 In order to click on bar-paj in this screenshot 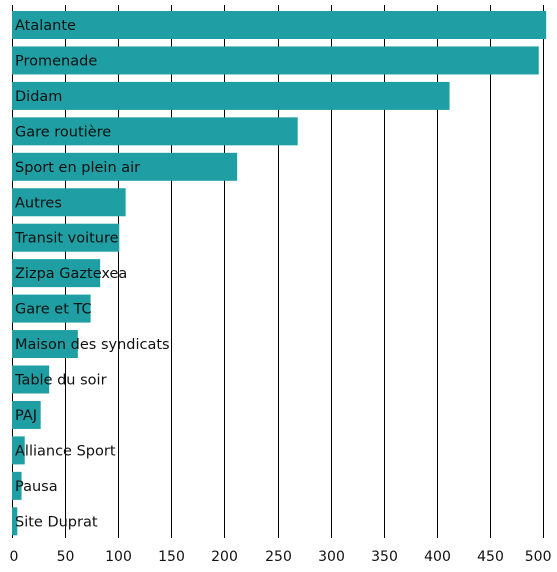, I will do `click(26, 414)`.